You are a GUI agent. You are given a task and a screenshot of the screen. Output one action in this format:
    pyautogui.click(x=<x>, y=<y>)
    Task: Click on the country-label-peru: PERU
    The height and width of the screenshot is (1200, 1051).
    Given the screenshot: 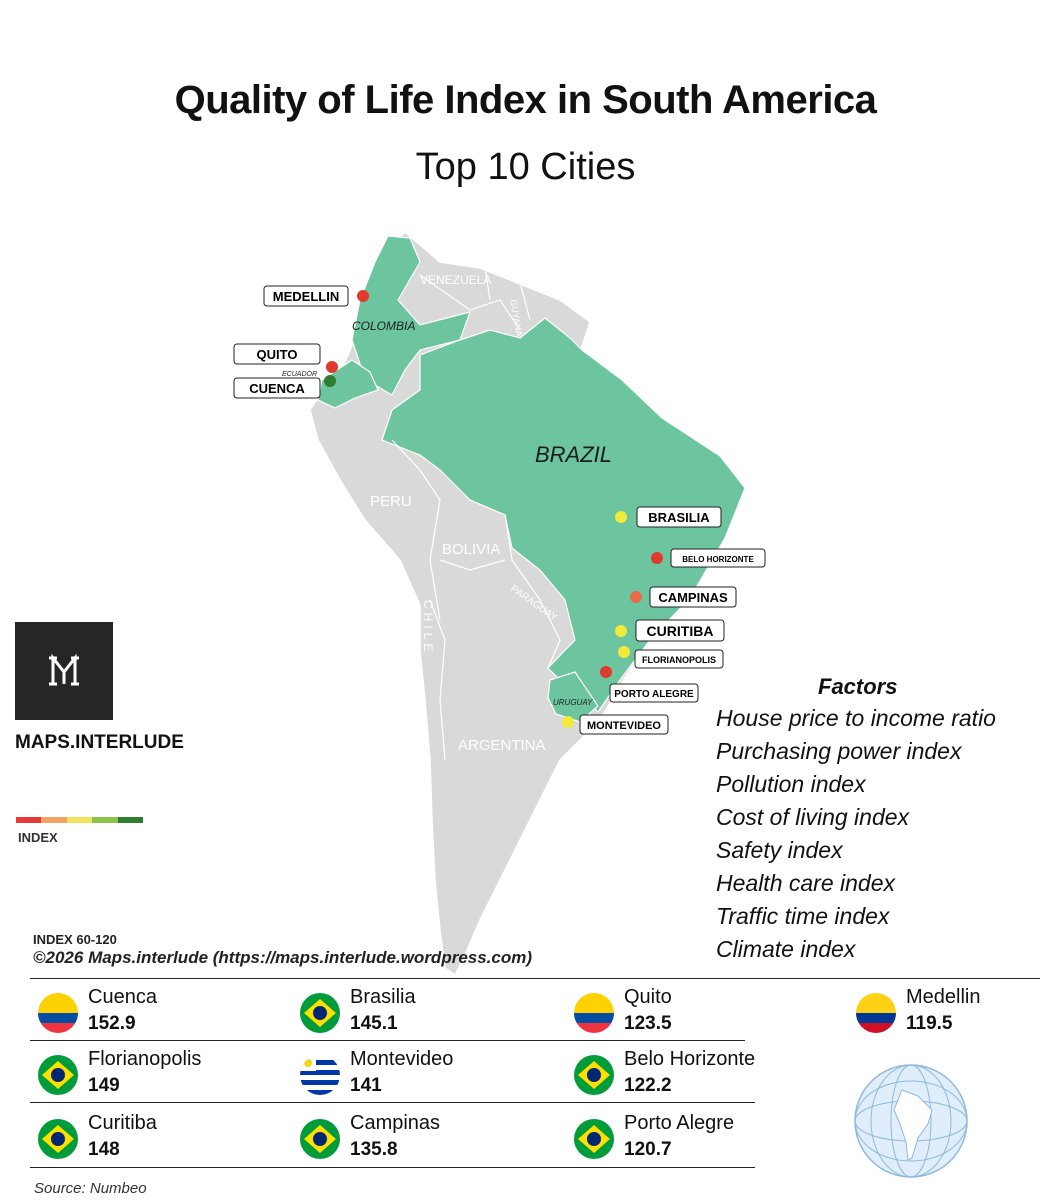 What is the action you would take?
    pyautogui.click(x=391, y=501)
    